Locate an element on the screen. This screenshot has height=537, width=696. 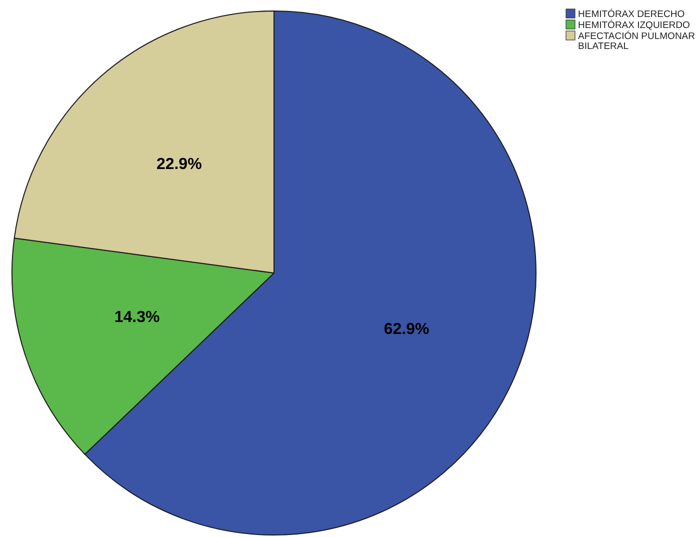
legend-label: AFECTACIÓN PULMONAR BILATERAL is located at coordinates (637, 41).